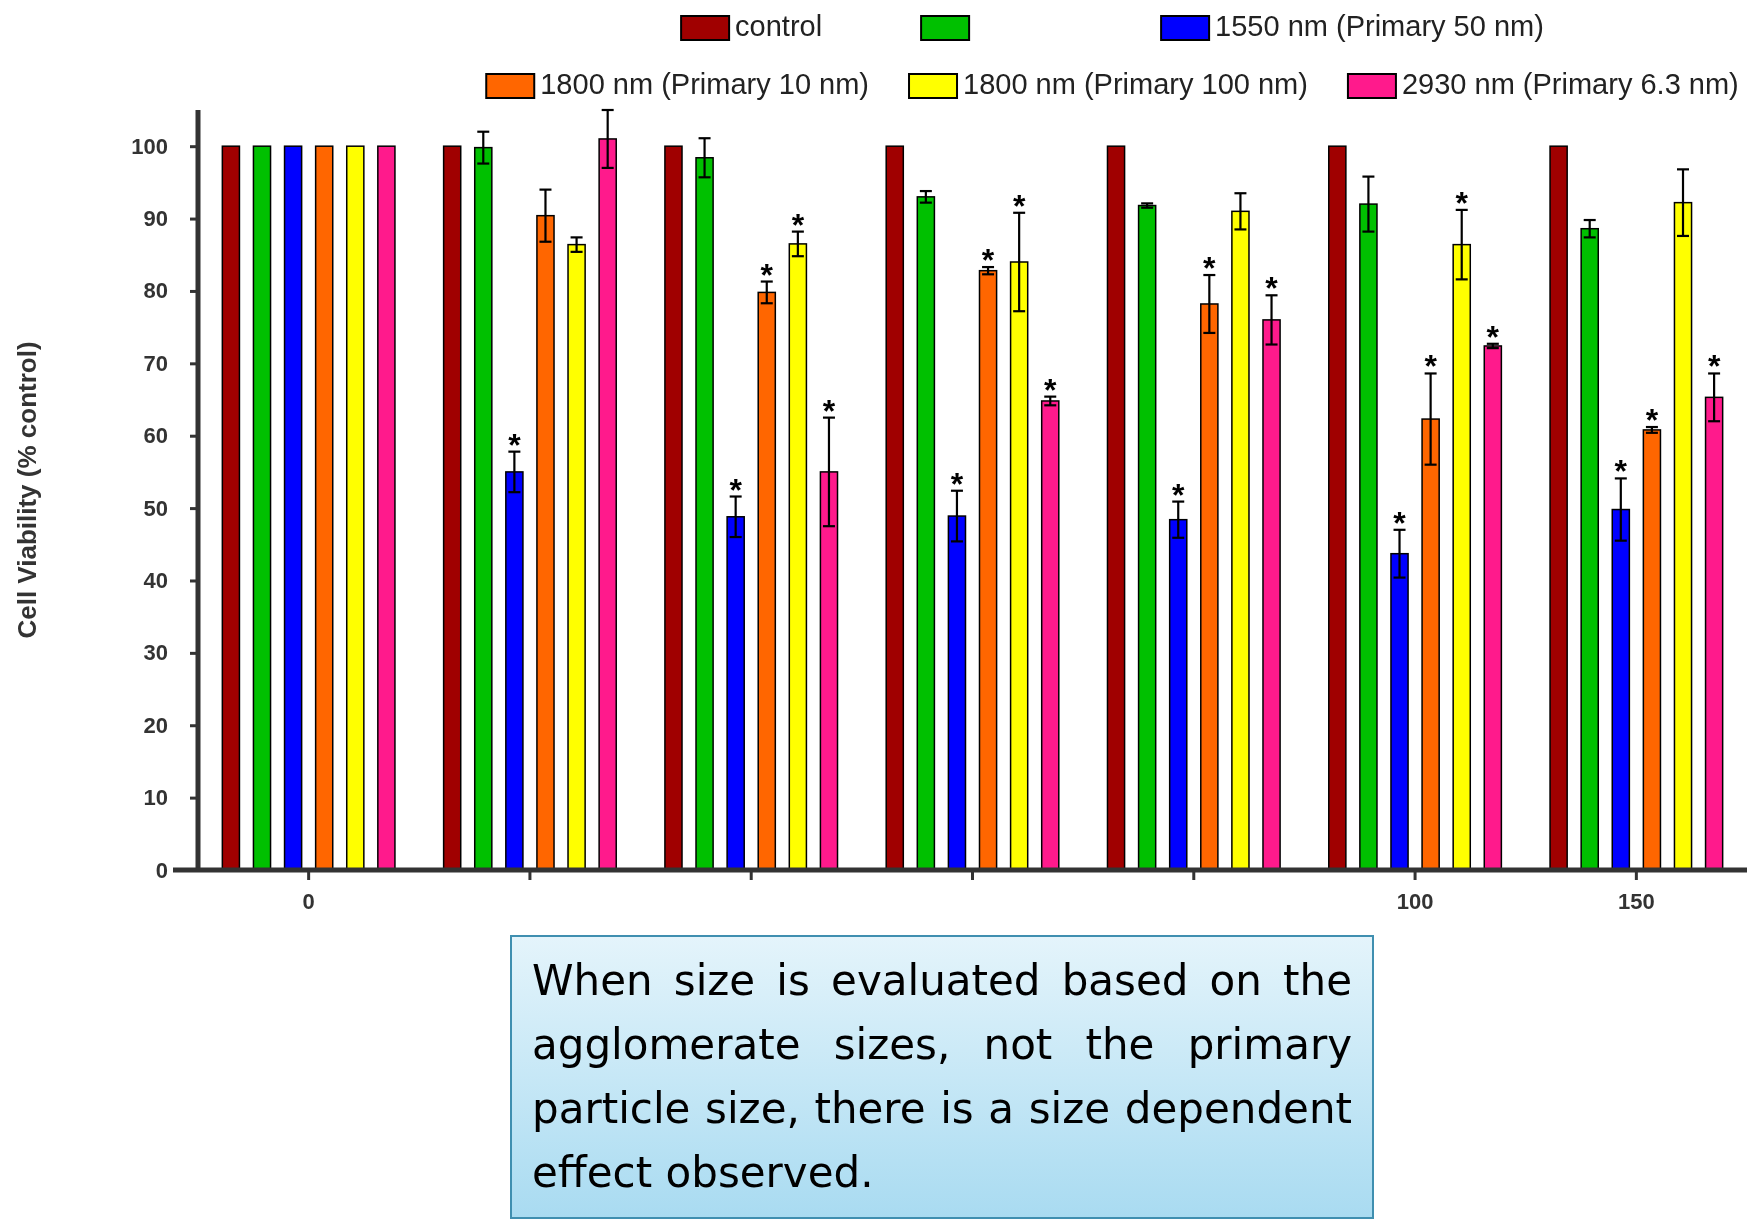  I want to click on x-tick-label: 150, so click(1636, 902).